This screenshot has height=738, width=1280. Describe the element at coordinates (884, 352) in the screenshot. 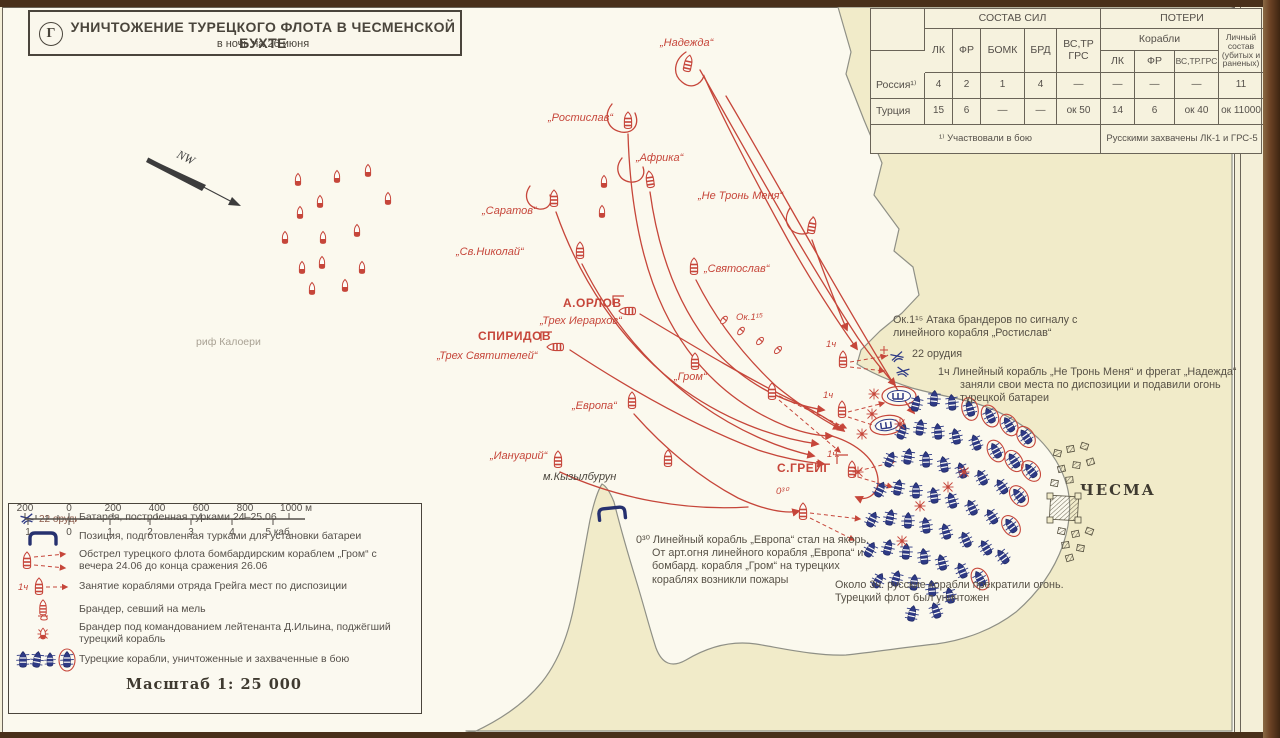

I see `anchor-mark-icon` at that location.